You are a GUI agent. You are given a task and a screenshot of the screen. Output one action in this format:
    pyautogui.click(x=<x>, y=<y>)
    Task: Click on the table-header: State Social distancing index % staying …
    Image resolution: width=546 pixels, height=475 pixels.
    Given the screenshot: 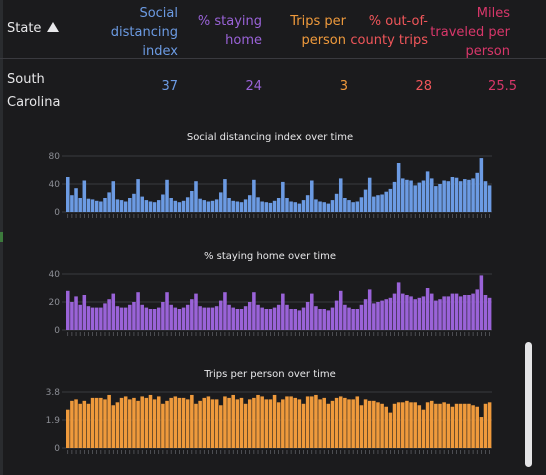 What is the action you would take?
    pyautogui.click(x=273, y=29)
    